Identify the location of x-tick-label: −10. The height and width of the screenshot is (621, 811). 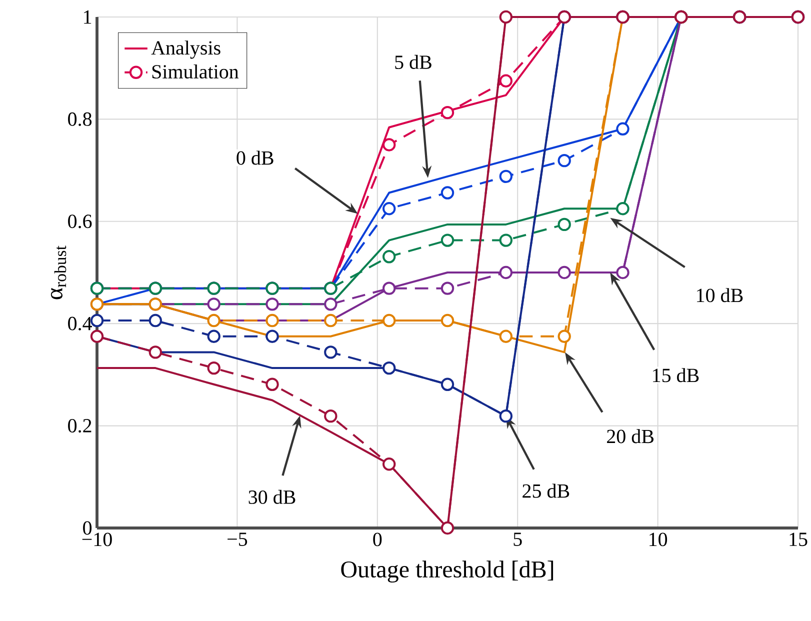
(97, 539).